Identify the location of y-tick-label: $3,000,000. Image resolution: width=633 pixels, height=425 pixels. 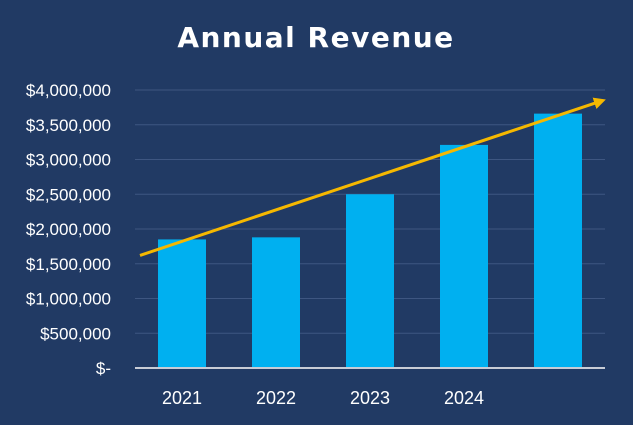
(68, 160).